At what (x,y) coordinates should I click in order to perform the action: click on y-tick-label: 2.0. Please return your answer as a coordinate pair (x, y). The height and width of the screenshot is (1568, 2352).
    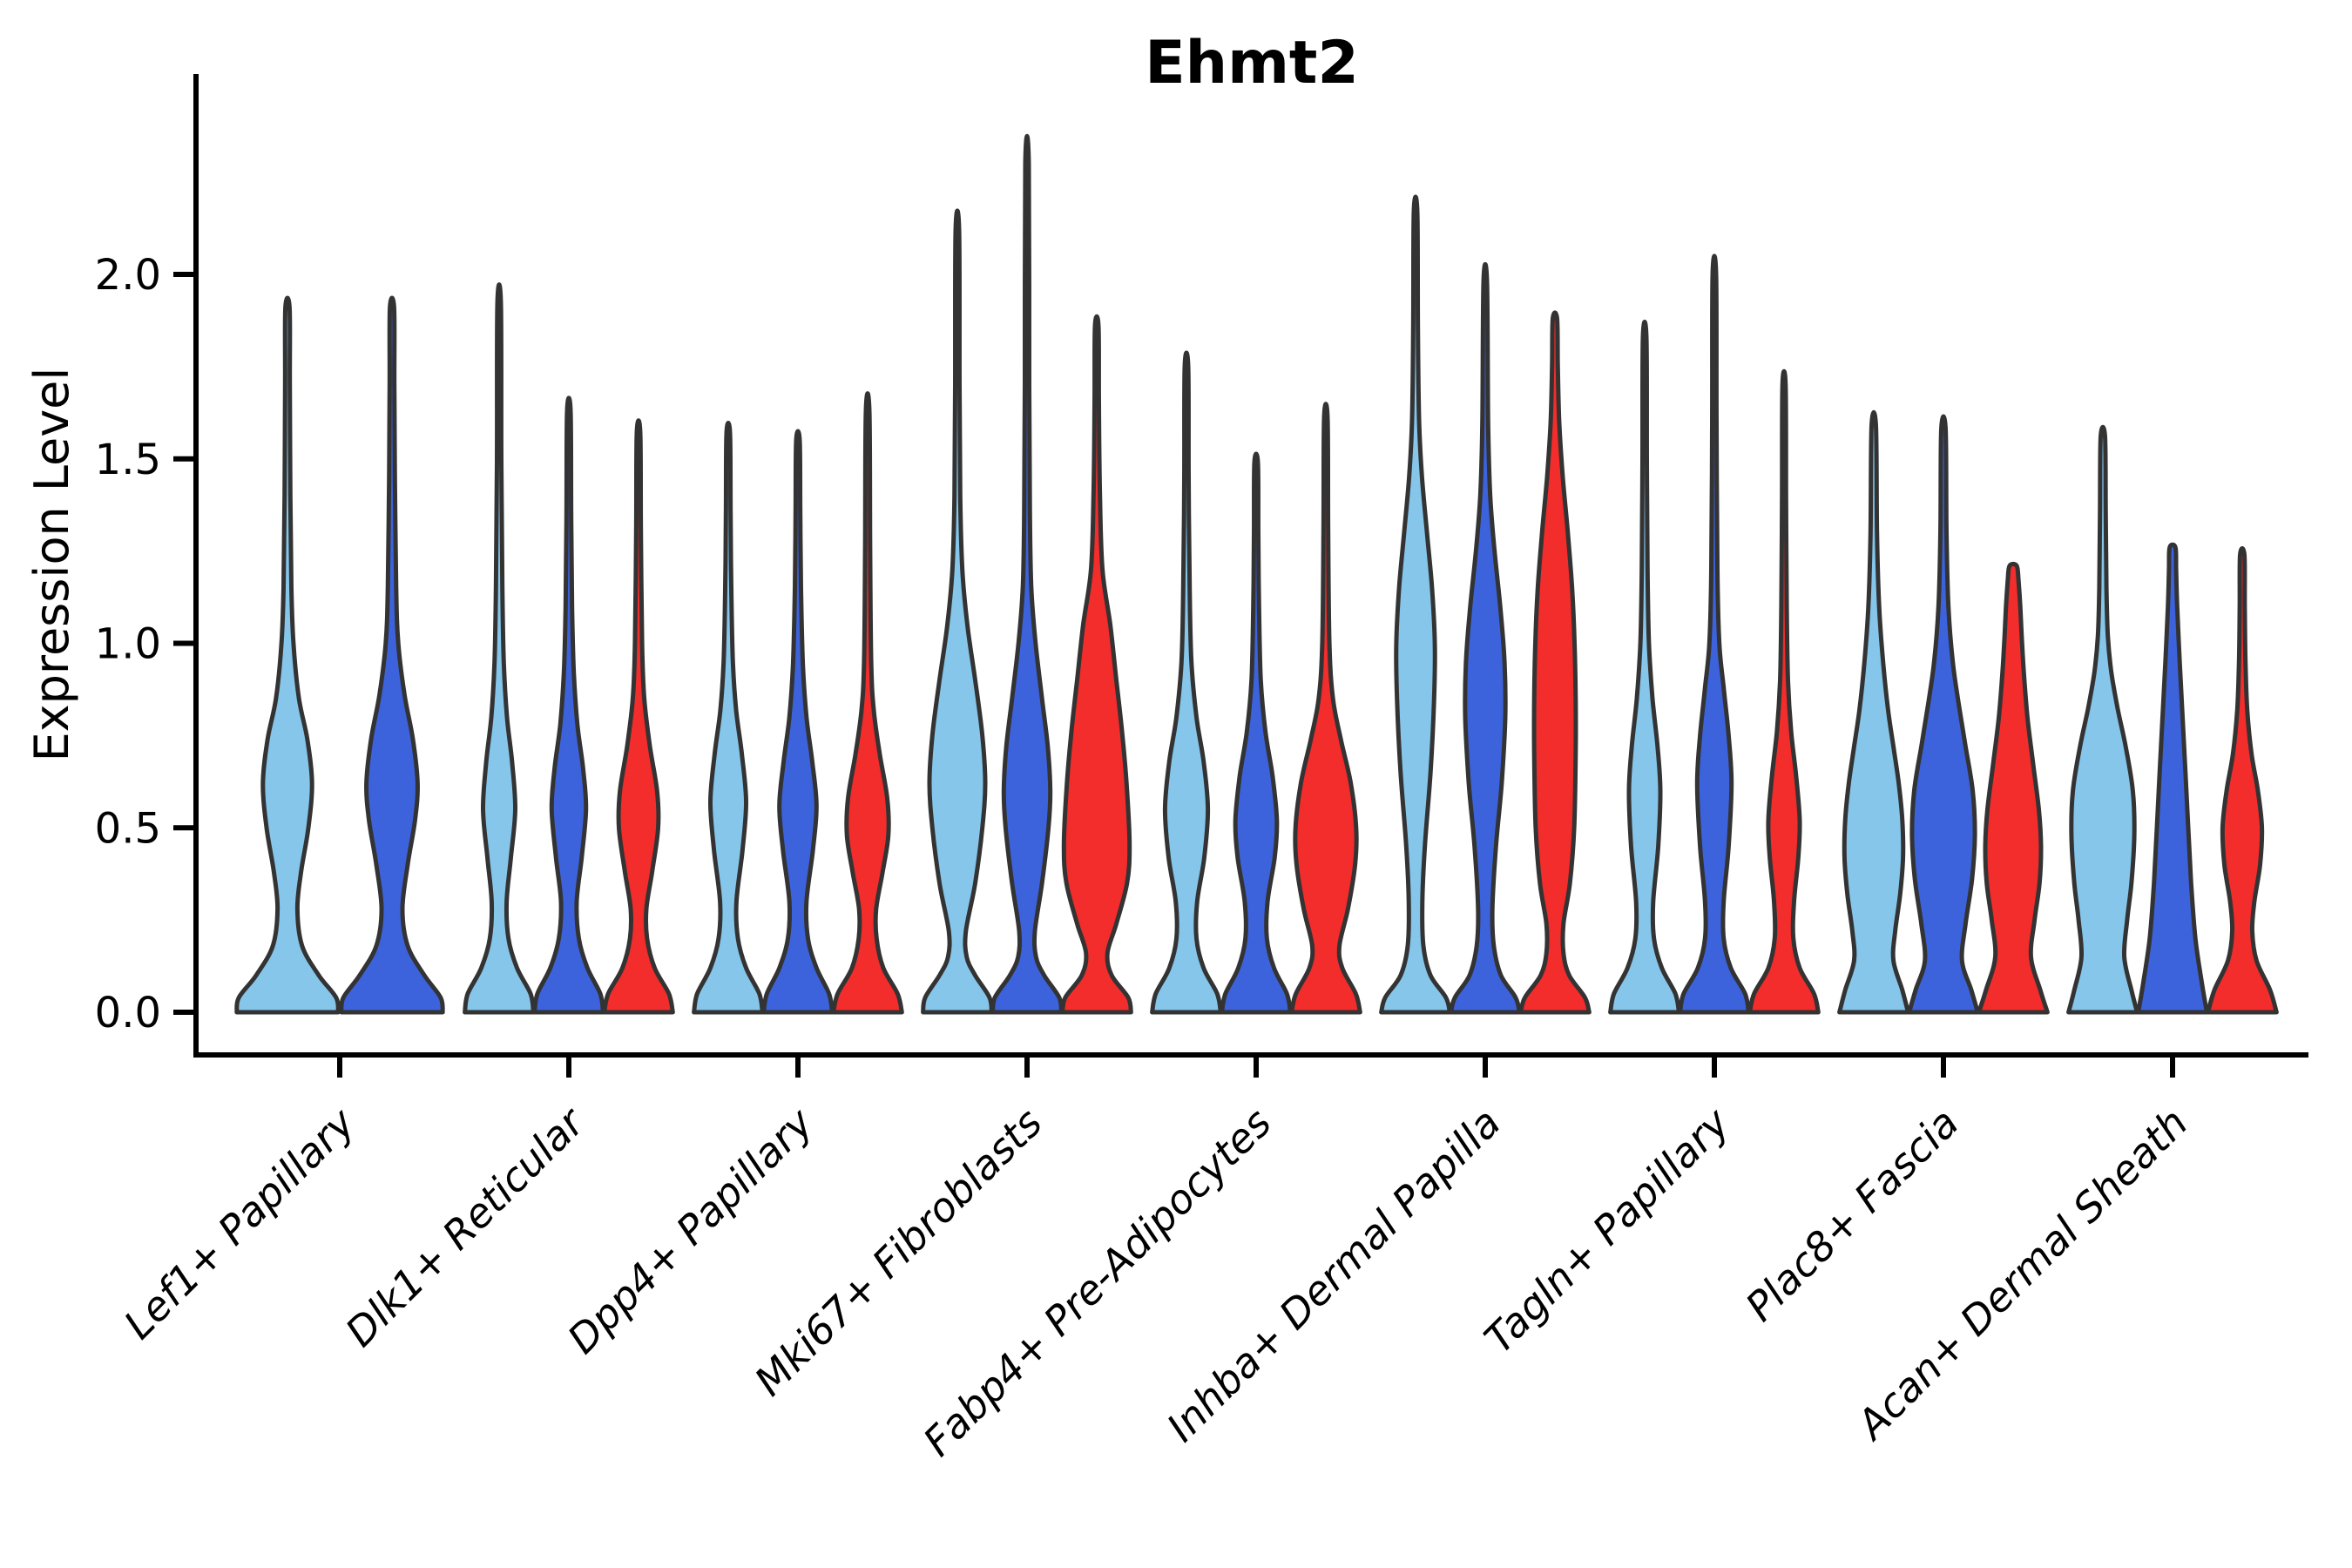
    Looking at the image, I should click on (128, 275).